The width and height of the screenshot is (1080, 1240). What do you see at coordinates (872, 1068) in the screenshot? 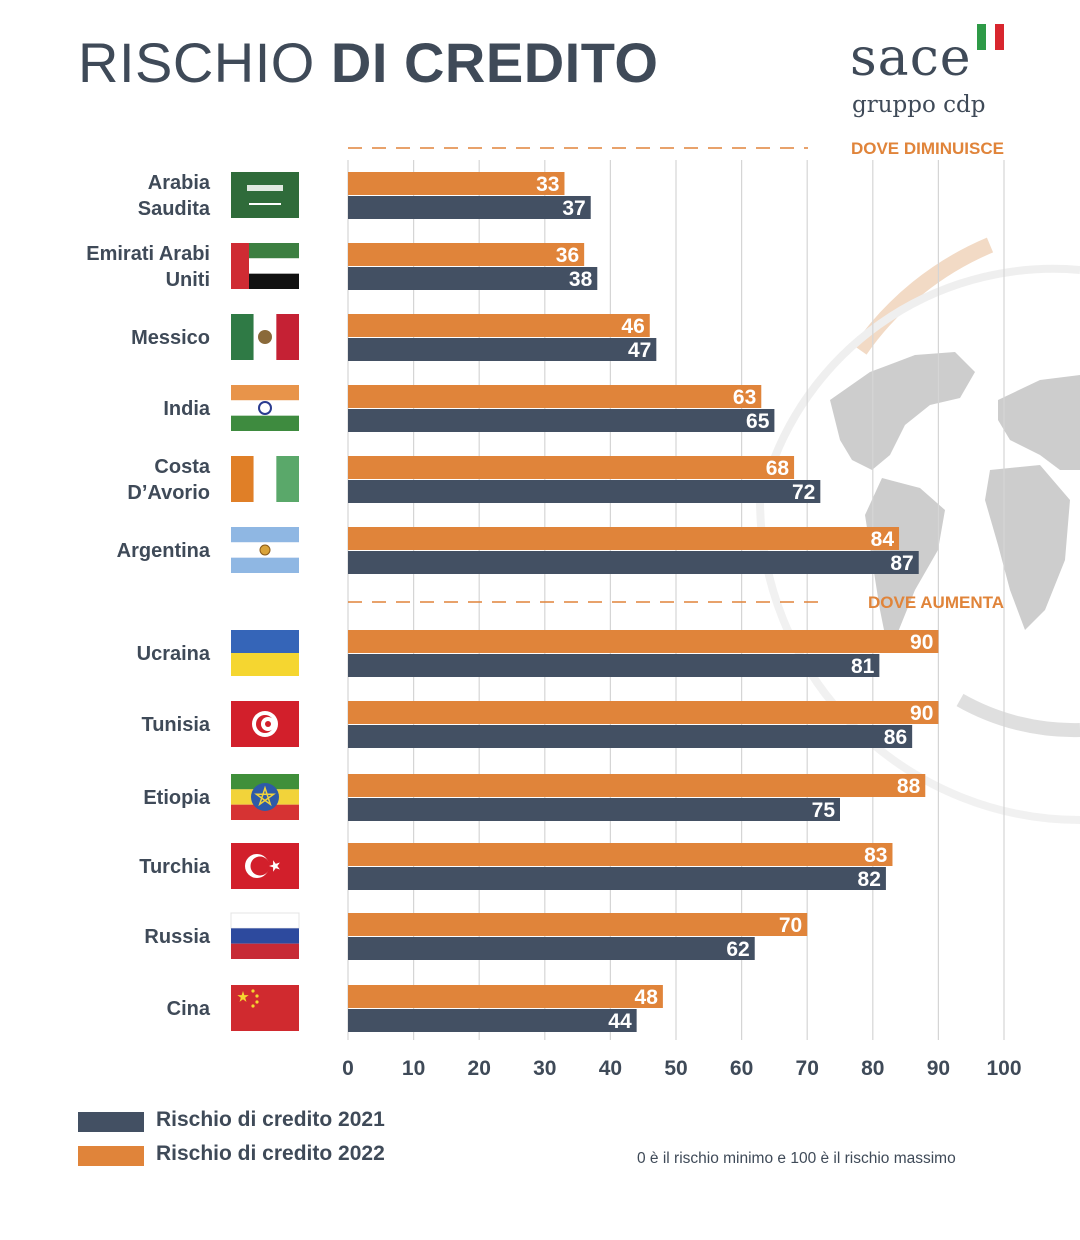
I see `x-tick-label: 80` at bounding box center [872, 1068].